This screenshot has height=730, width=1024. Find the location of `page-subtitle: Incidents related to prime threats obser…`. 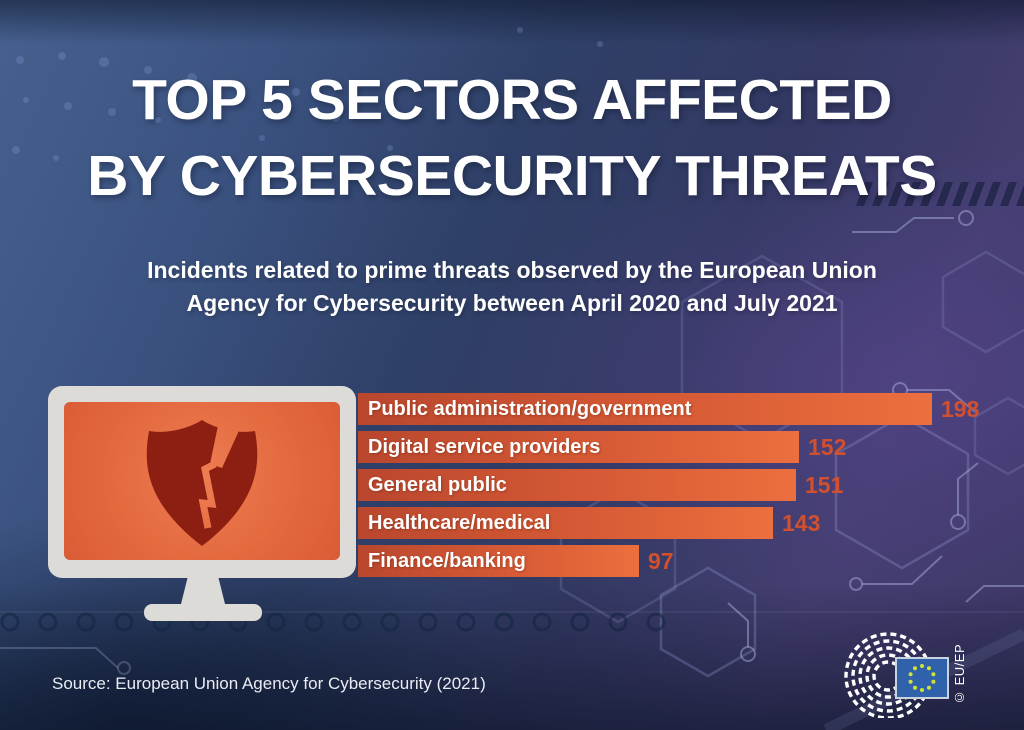

page-subtitle: Incidents related to prime threats obser… is located at coordinates (512, 287).